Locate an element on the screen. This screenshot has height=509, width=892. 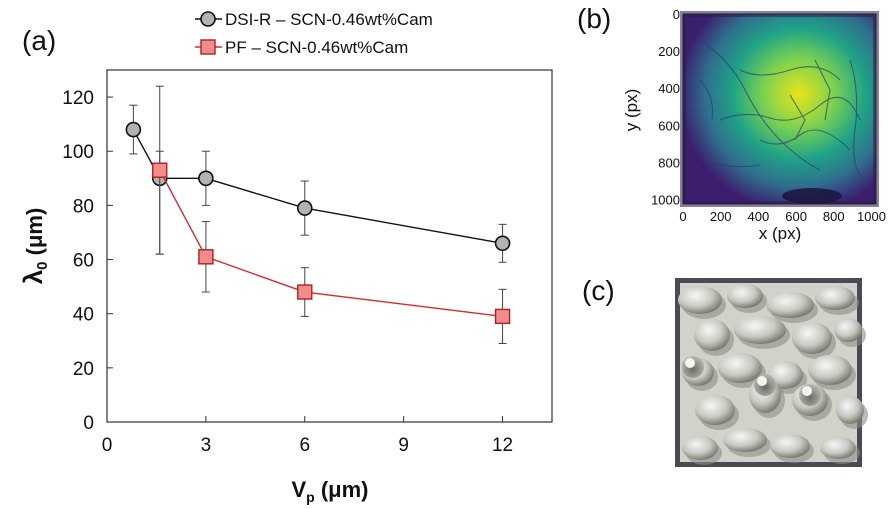
y-axis-title-main: λ is located at coordinates (33, 276).